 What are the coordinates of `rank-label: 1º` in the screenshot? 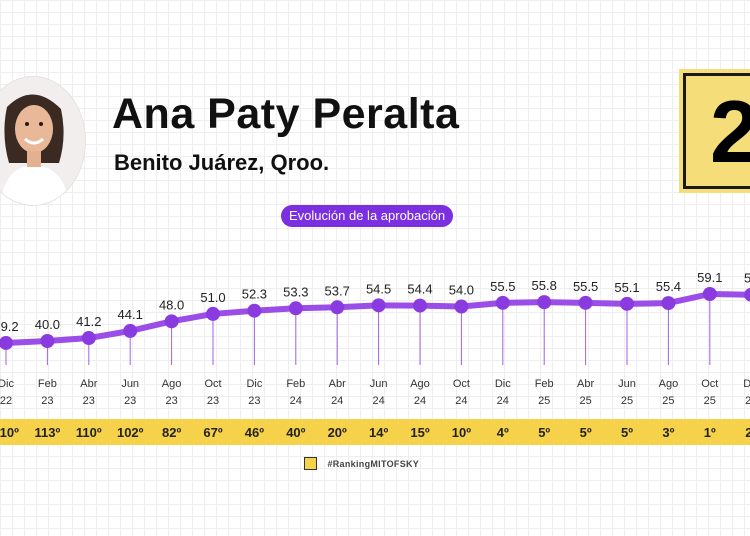 It's located at (710, 432).